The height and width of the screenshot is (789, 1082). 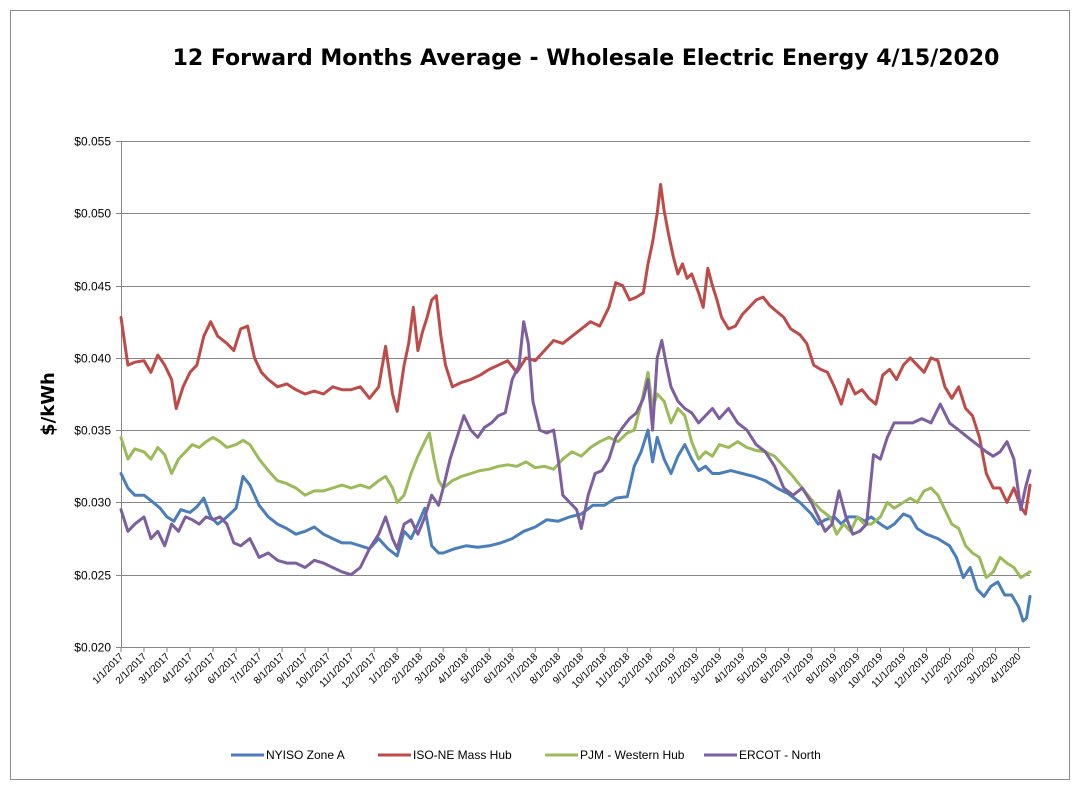 What do you see at coordinates (462, 755) in the screenshot?
I see `legend-label: ISO-NE Mass Hub` at bounding box center [462, 755].